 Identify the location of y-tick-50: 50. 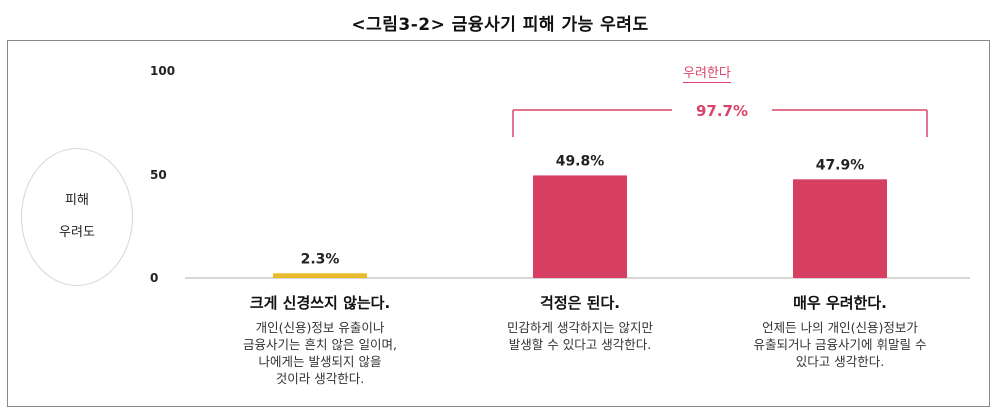
(158, 175).